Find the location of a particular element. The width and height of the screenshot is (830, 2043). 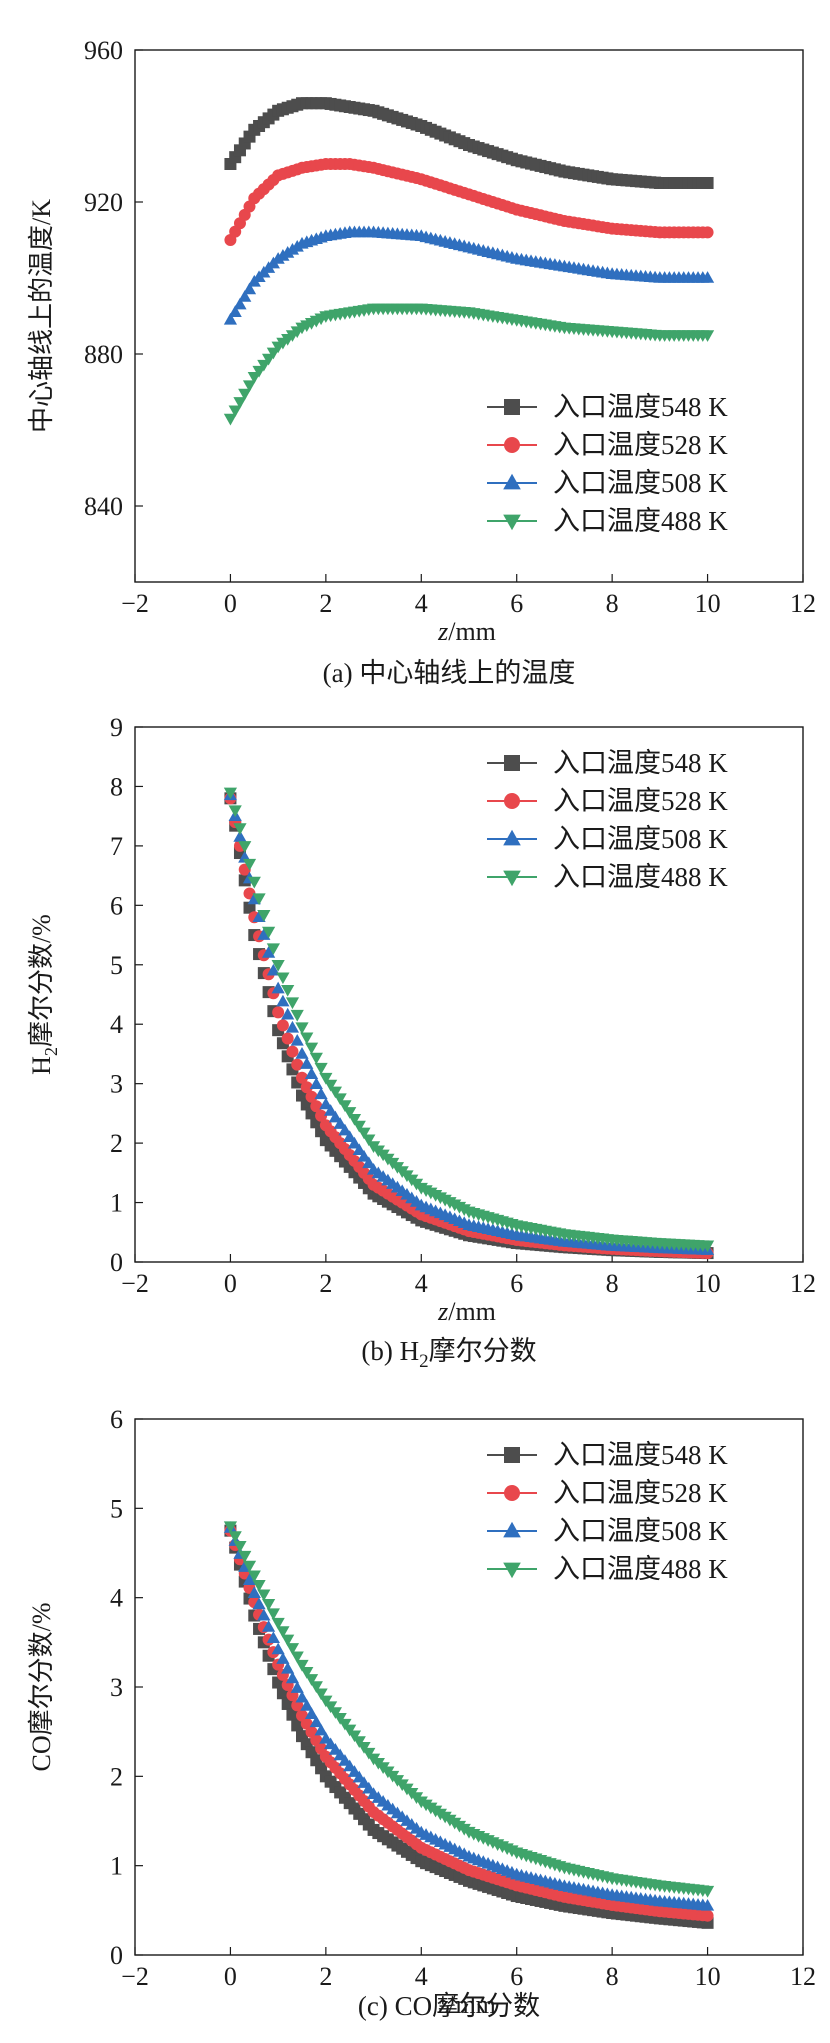

x-axis-label-var: z is located at coordinates (442, 2004).